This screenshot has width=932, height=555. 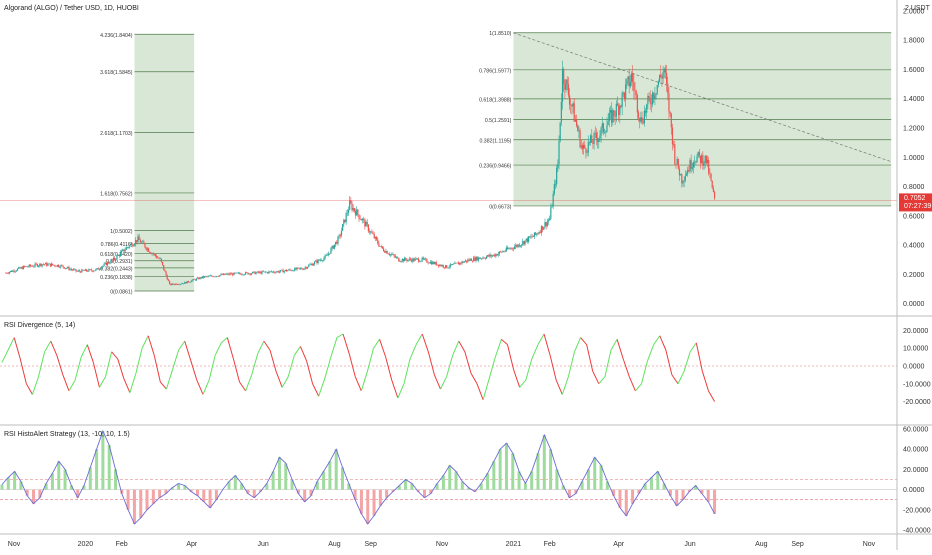 I want to click on fib-level-label: 0.786(0.4116), so click(x=117, y=245).